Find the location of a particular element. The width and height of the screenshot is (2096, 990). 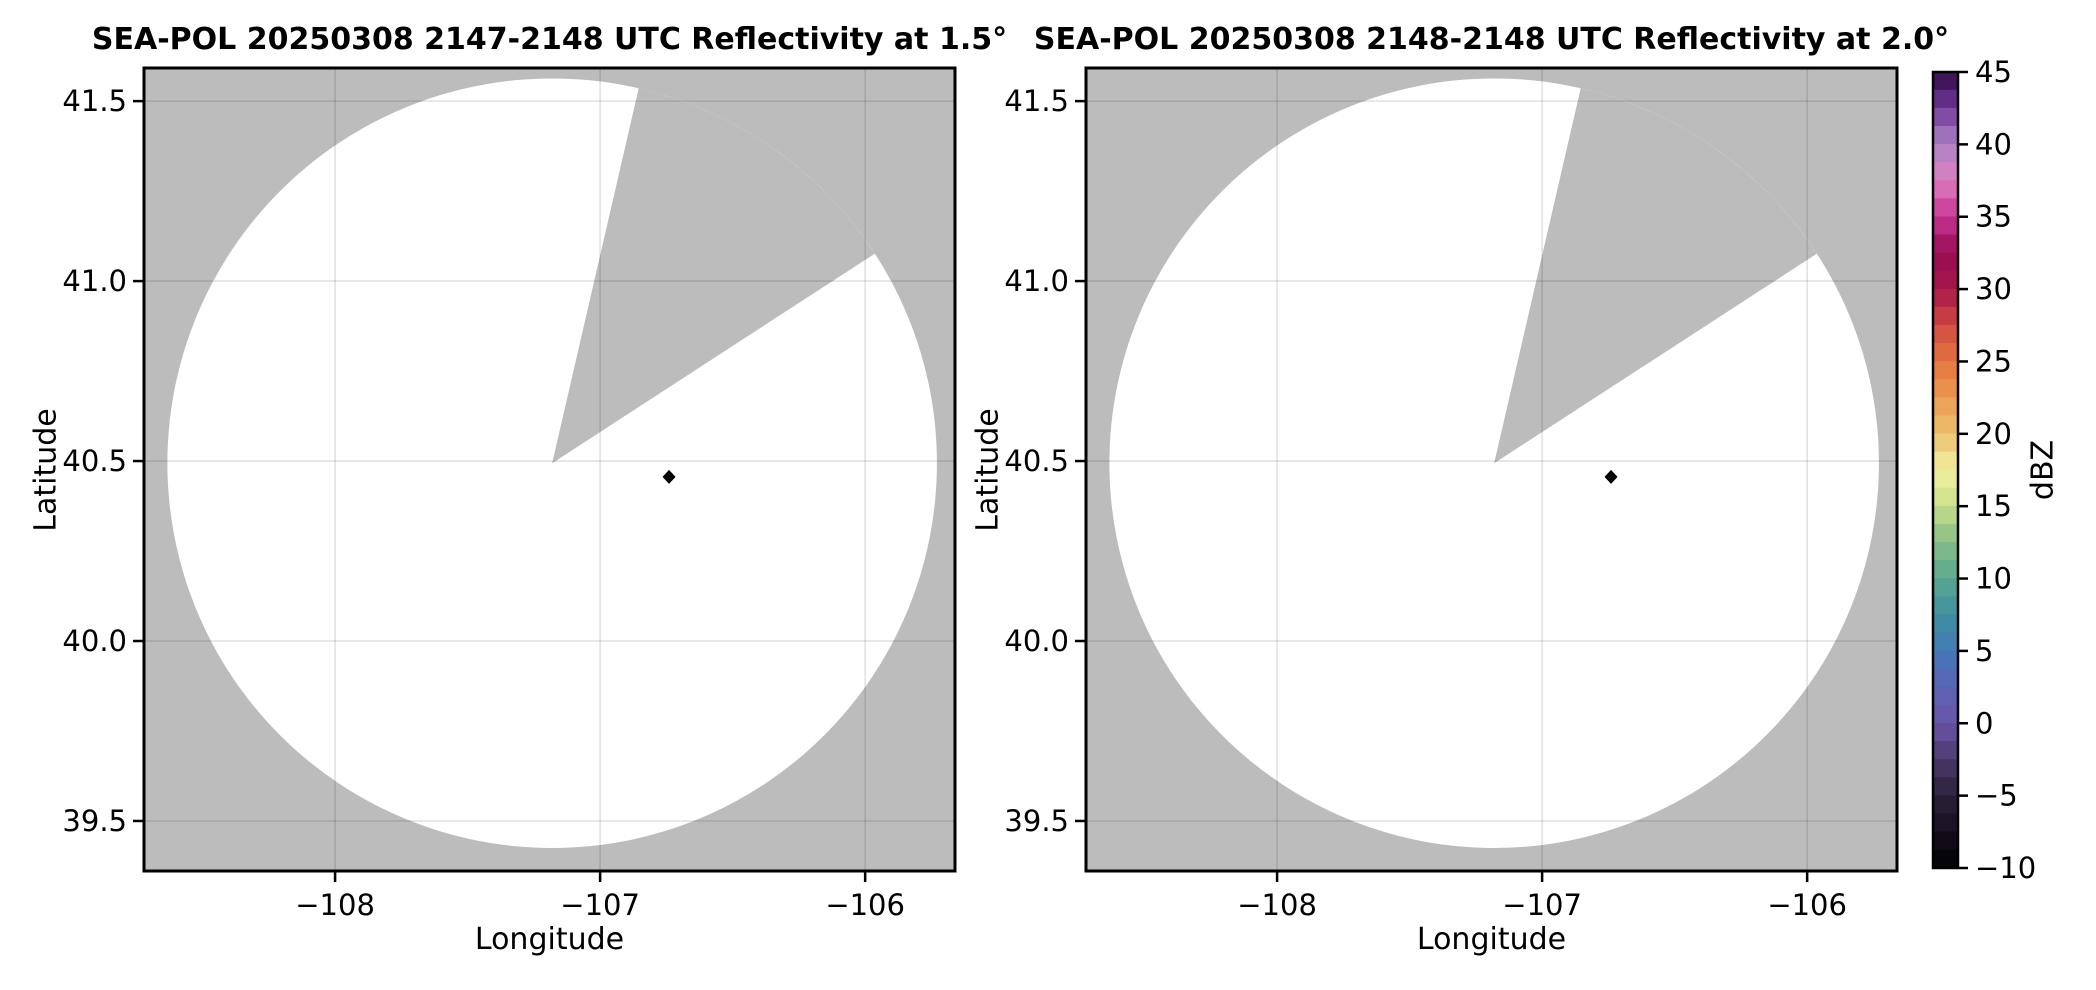

colorbar-tick-label: 0 is located at coordinates (1984, 723).